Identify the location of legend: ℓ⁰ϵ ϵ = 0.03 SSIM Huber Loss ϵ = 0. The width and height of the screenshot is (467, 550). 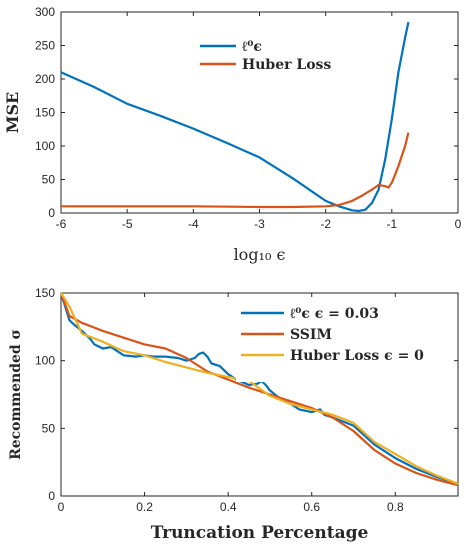
(345, 341).